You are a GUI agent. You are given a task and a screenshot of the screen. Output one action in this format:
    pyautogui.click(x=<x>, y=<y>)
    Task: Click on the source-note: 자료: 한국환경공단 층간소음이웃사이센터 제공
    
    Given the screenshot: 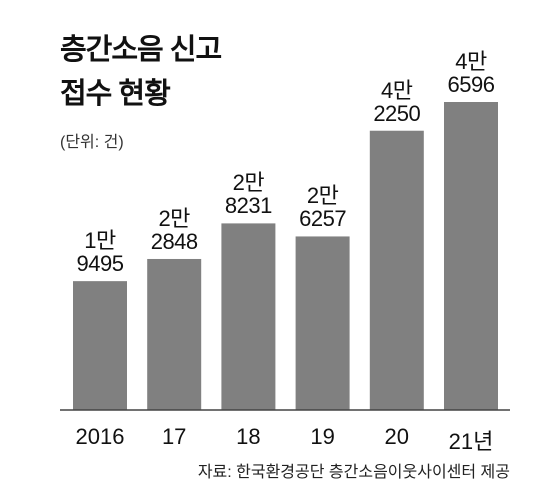 What is the action you would take?
    pyautogui.click(x=353, y=472)
    